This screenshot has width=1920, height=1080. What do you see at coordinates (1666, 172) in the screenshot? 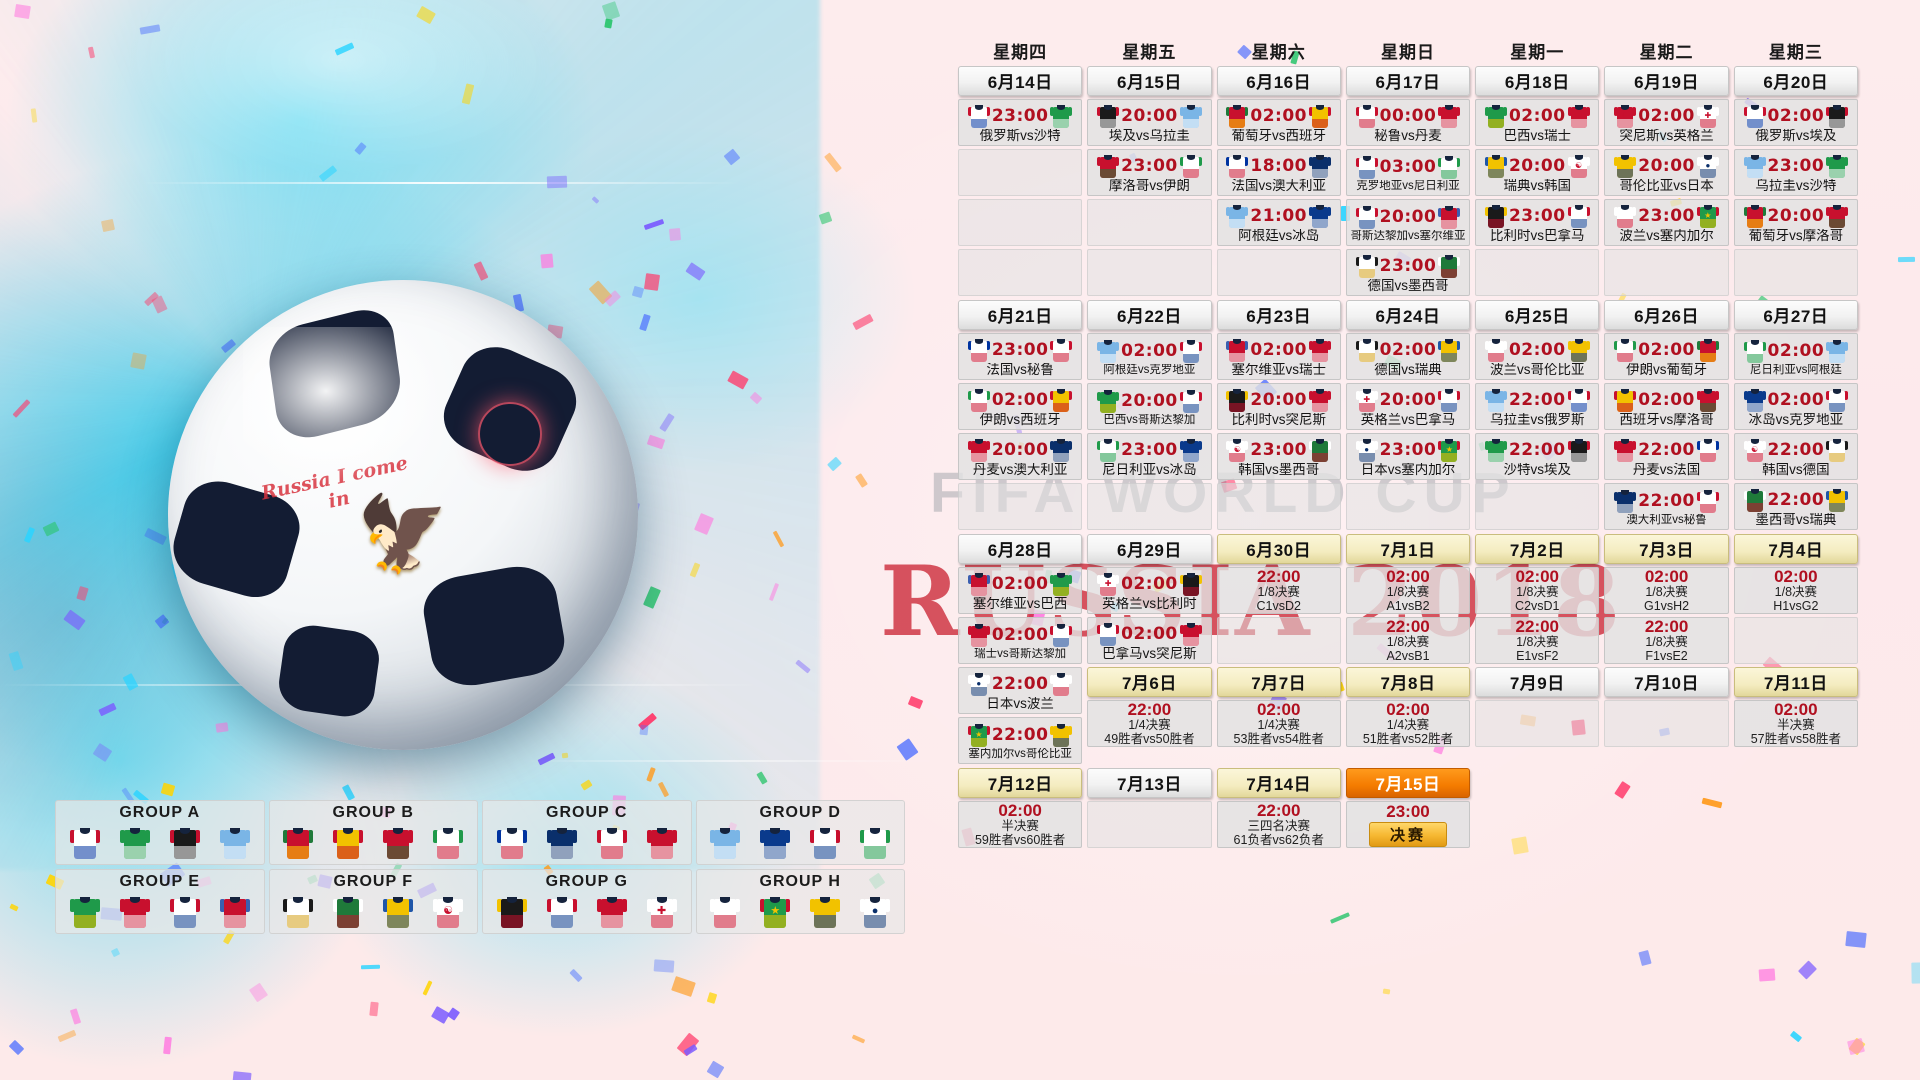
I see `group-match-cell: 20:00 ● 哥伦比亚vs日本` at bounding box center [1666, 172].